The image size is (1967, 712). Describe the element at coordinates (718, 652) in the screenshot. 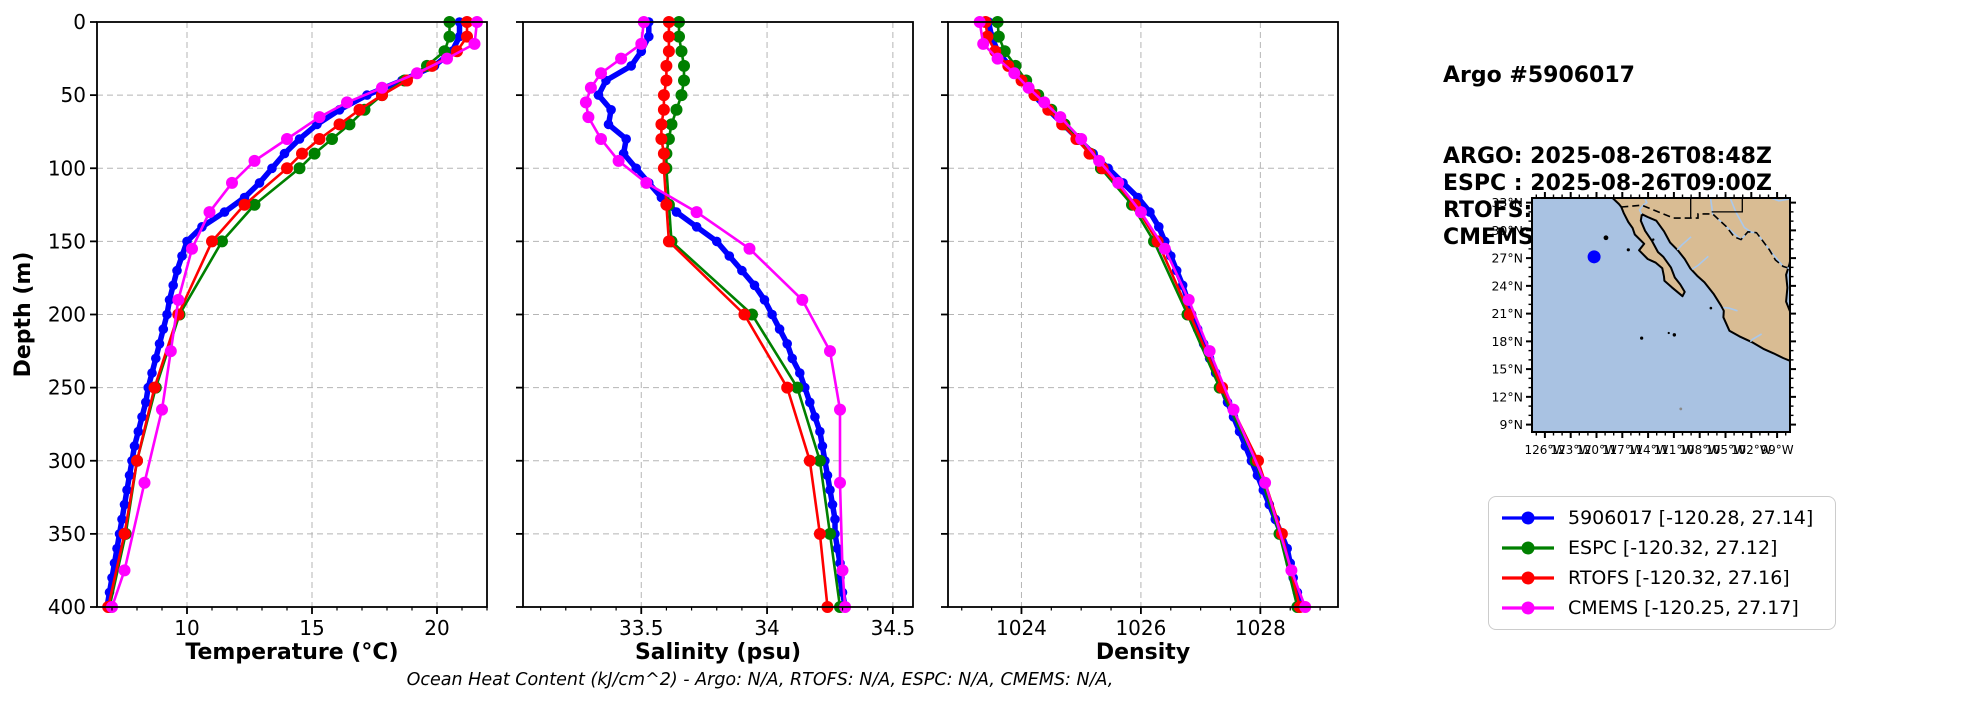

I see `svg-text: Salinity (psu)` at that location.